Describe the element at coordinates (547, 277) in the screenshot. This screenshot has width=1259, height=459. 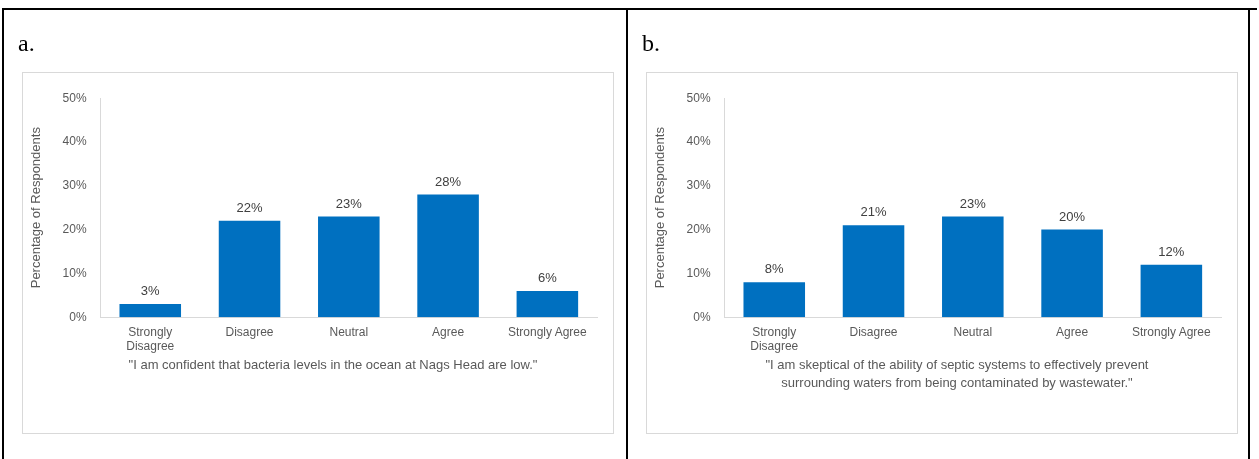
I see `data-label: 6%` at that location.